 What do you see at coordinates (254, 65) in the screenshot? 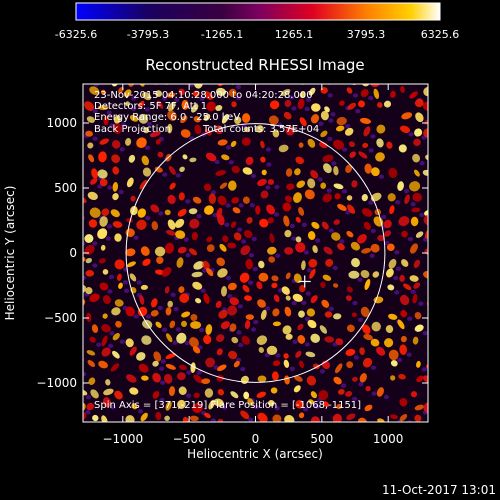
I see `chart-title: Reconstructed RHESSI Image` at bounding box center [254, 65].